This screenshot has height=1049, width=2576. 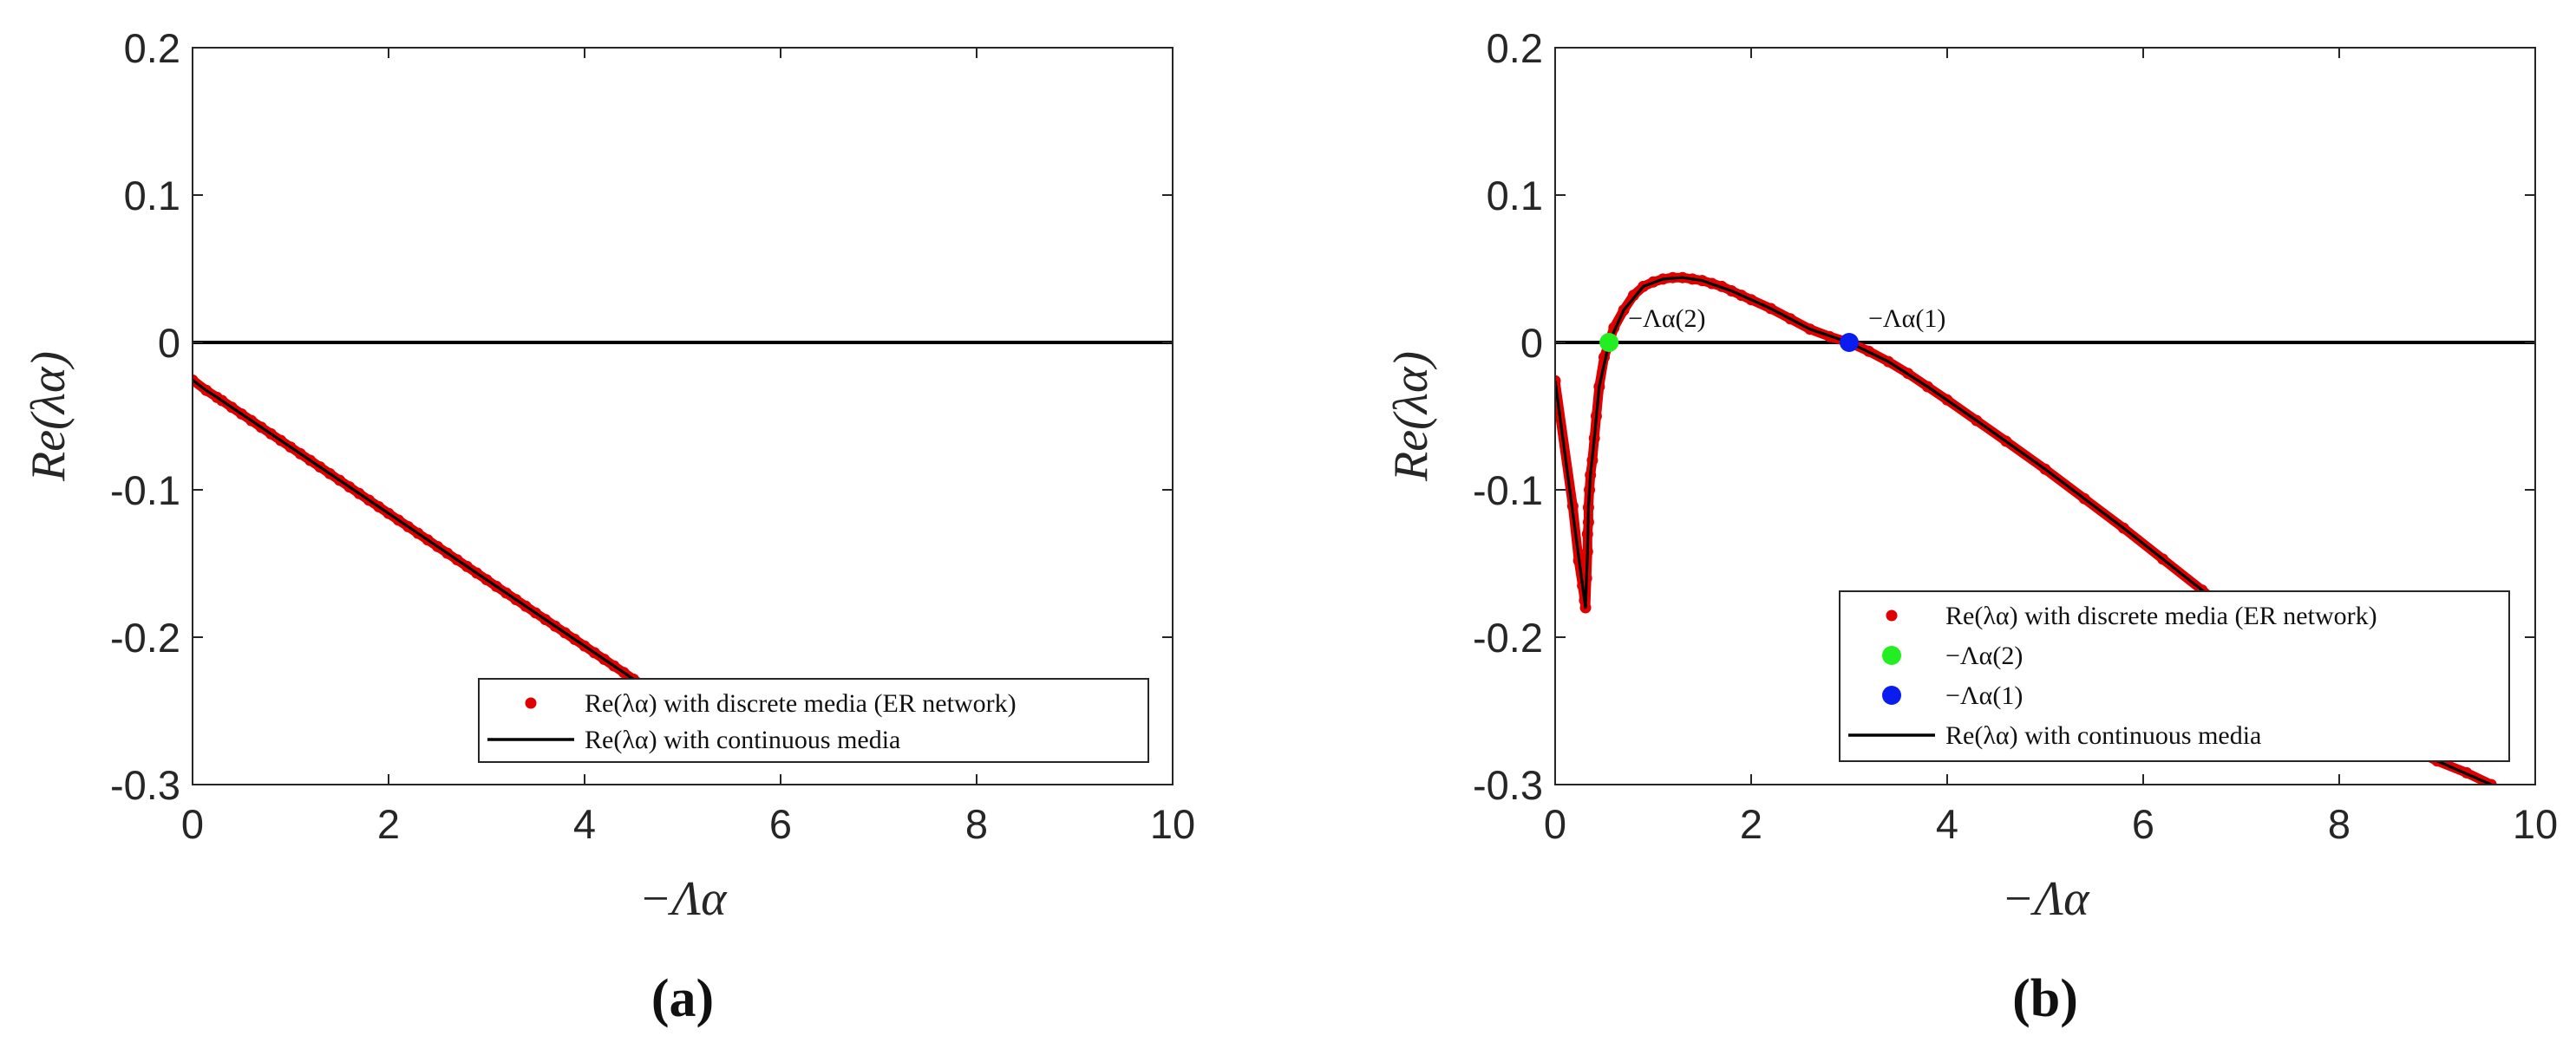 What do you see at coordinates (1666, 318) in the screenshot?
I see `critical-point-label: −Λα(2)` at bounding box center [1666, 318].